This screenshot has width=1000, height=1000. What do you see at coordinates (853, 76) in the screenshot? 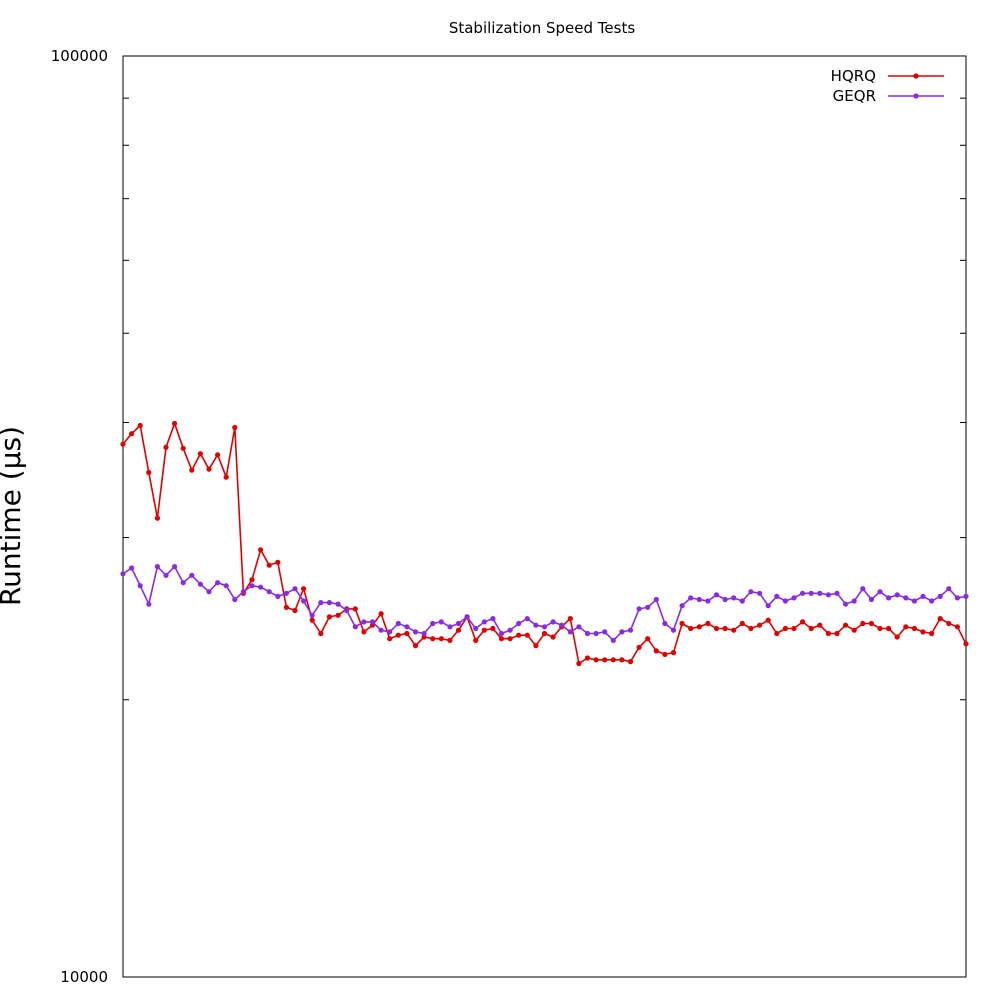
I see `legend-label-hqrq: HQRQ` at bounding box center [853, 76].